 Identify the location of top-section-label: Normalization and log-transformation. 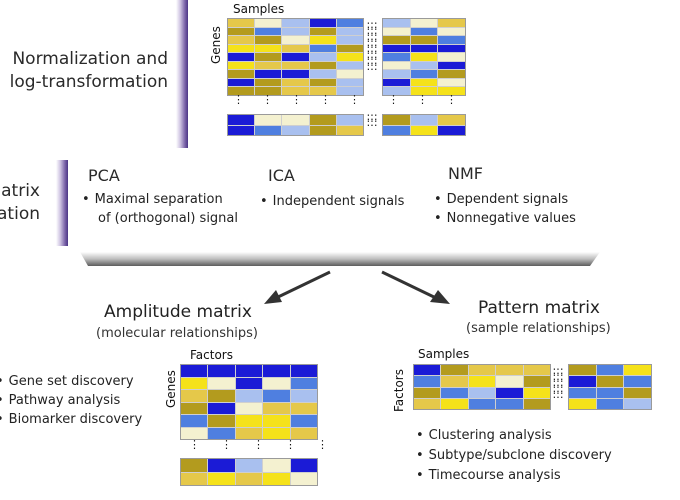
(84, 71).